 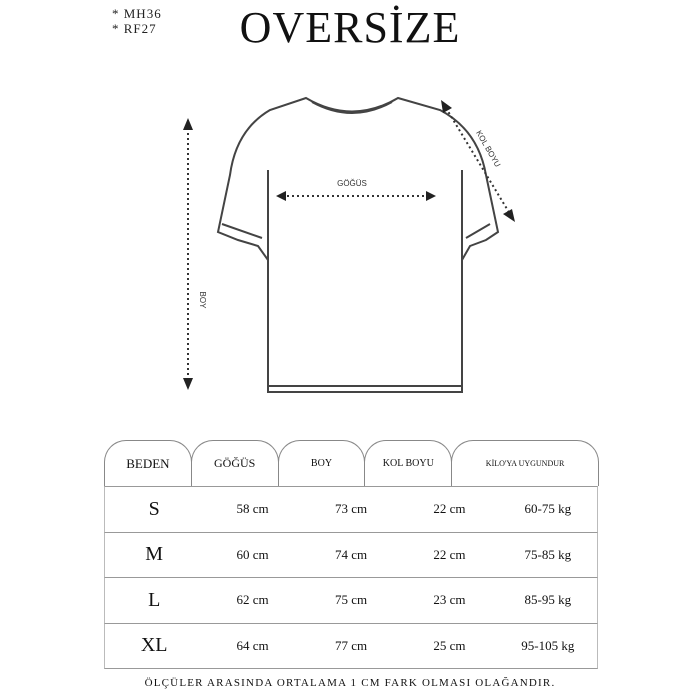 I want to click on code-1: * MH36, so click(x=137, y=13).